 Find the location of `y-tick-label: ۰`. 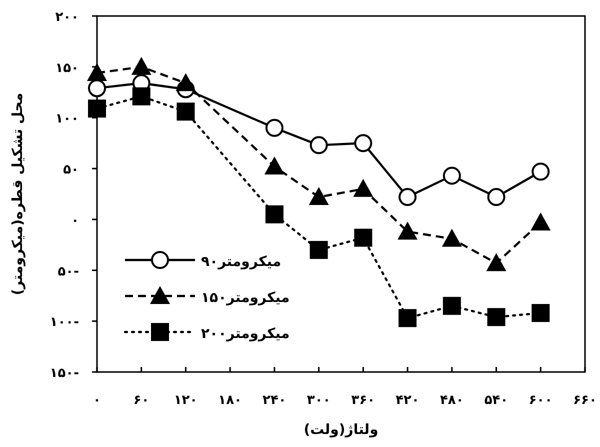

y-tick-label: ۰ is located at coordinates (75, 220).